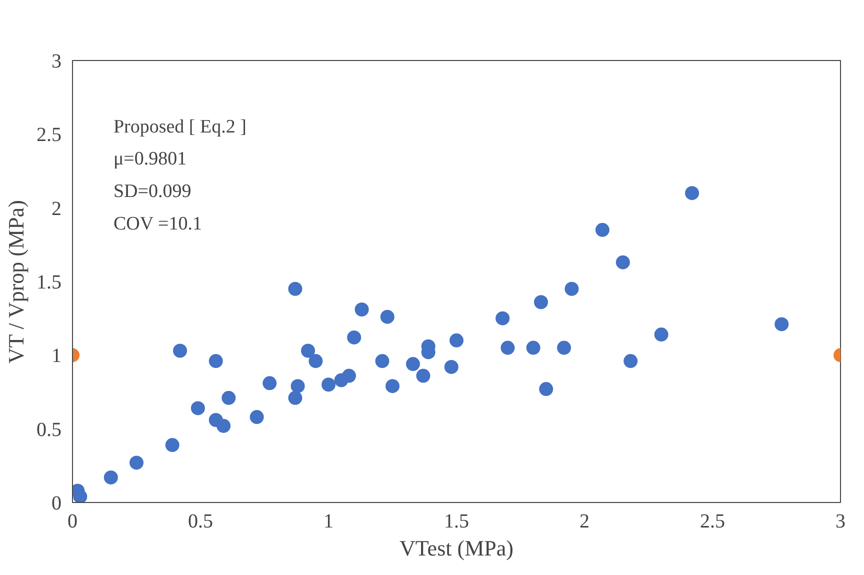 The width and height of the screenshot is (864, 575). I want to click on y-tick-label: 3, so click(57, 61).